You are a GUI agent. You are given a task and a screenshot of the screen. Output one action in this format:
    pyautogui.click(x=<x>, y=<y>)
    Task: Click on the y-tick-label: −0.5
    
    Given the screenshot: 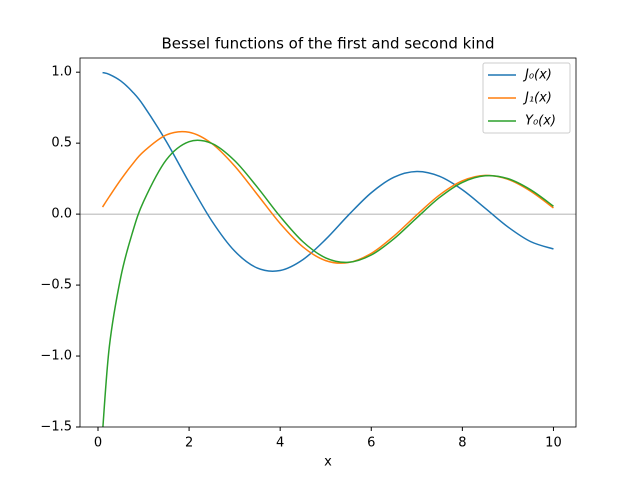 What is the action you would take?
    pyautogui.click(x=56, y=285)
    